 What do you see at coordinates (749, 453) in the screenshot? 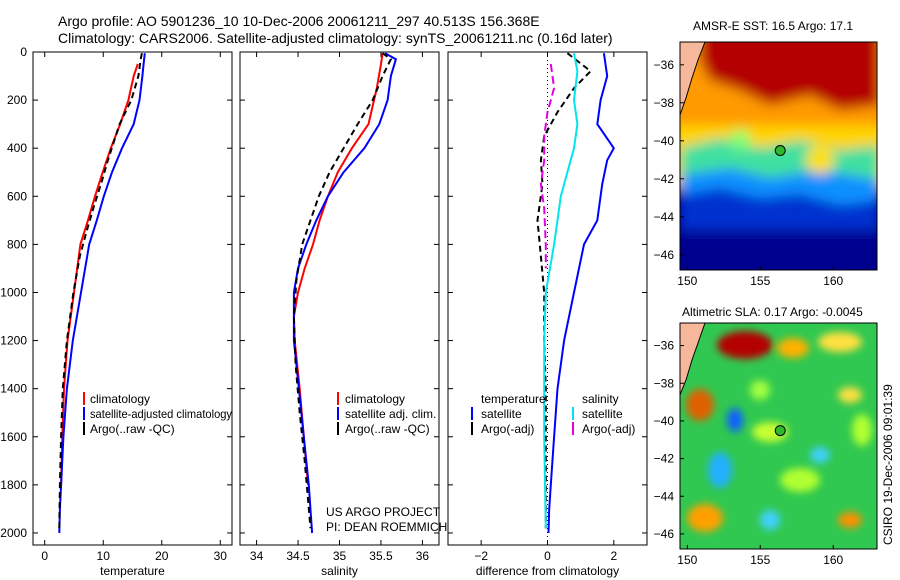
I see `sla-map-axes: 150 155 160 −36 −38 −40 −42 −44 −46` at bounding box center [749, 453].